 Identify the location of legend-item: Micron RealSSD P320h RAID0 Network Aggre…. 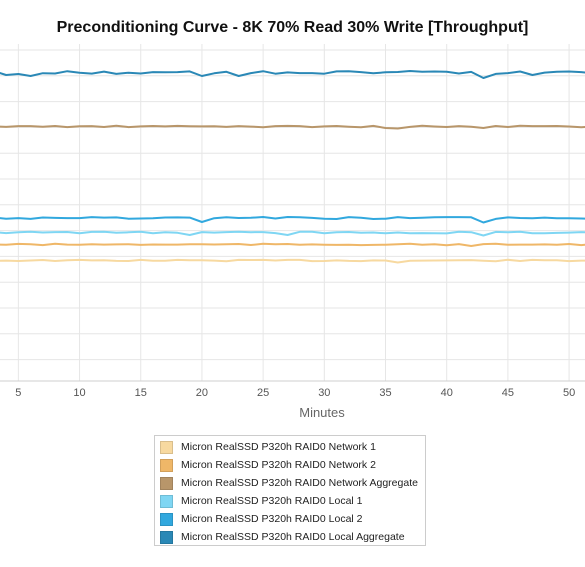
(290, 483).